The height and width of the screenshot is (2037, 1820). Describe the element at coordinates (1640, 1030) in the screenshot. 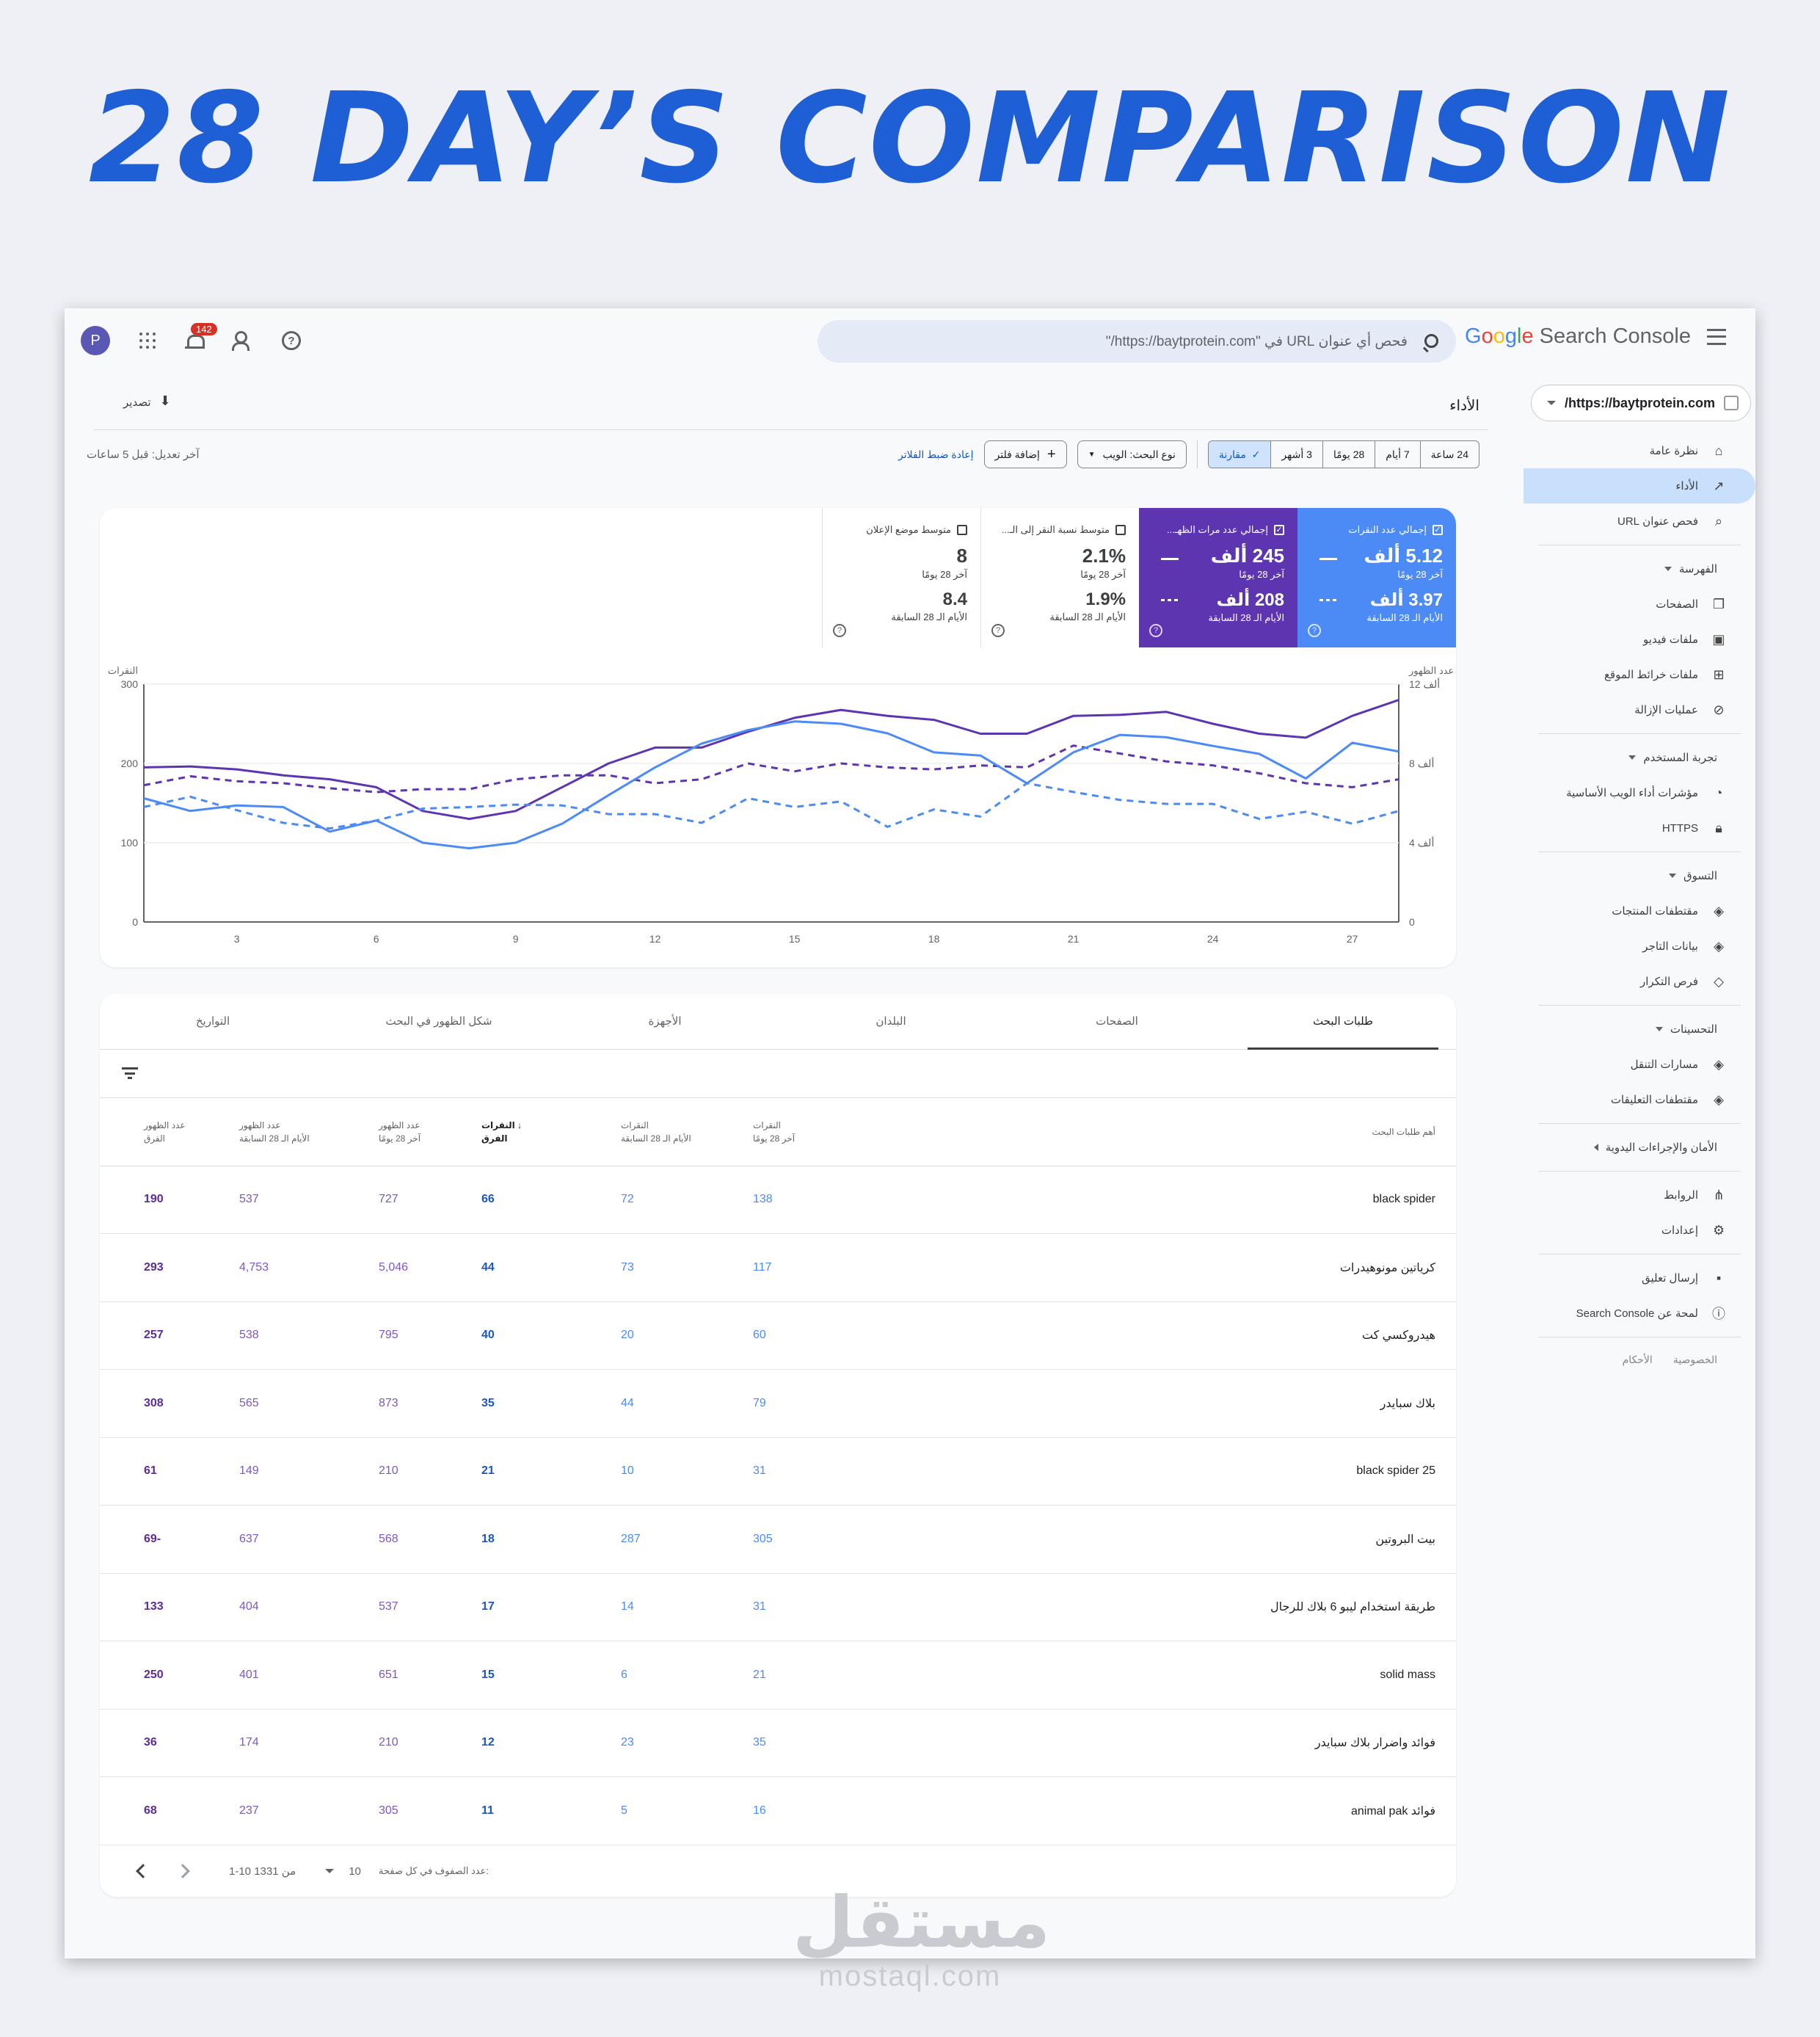

I see `sidebar-section: التحسينات` at that location.